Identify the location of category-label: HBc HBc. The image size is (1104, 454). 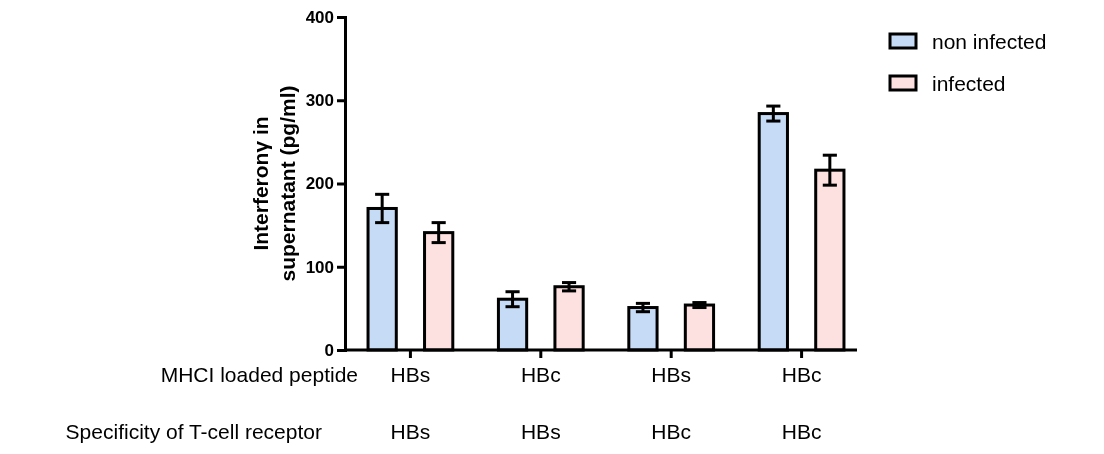
(801, 403).